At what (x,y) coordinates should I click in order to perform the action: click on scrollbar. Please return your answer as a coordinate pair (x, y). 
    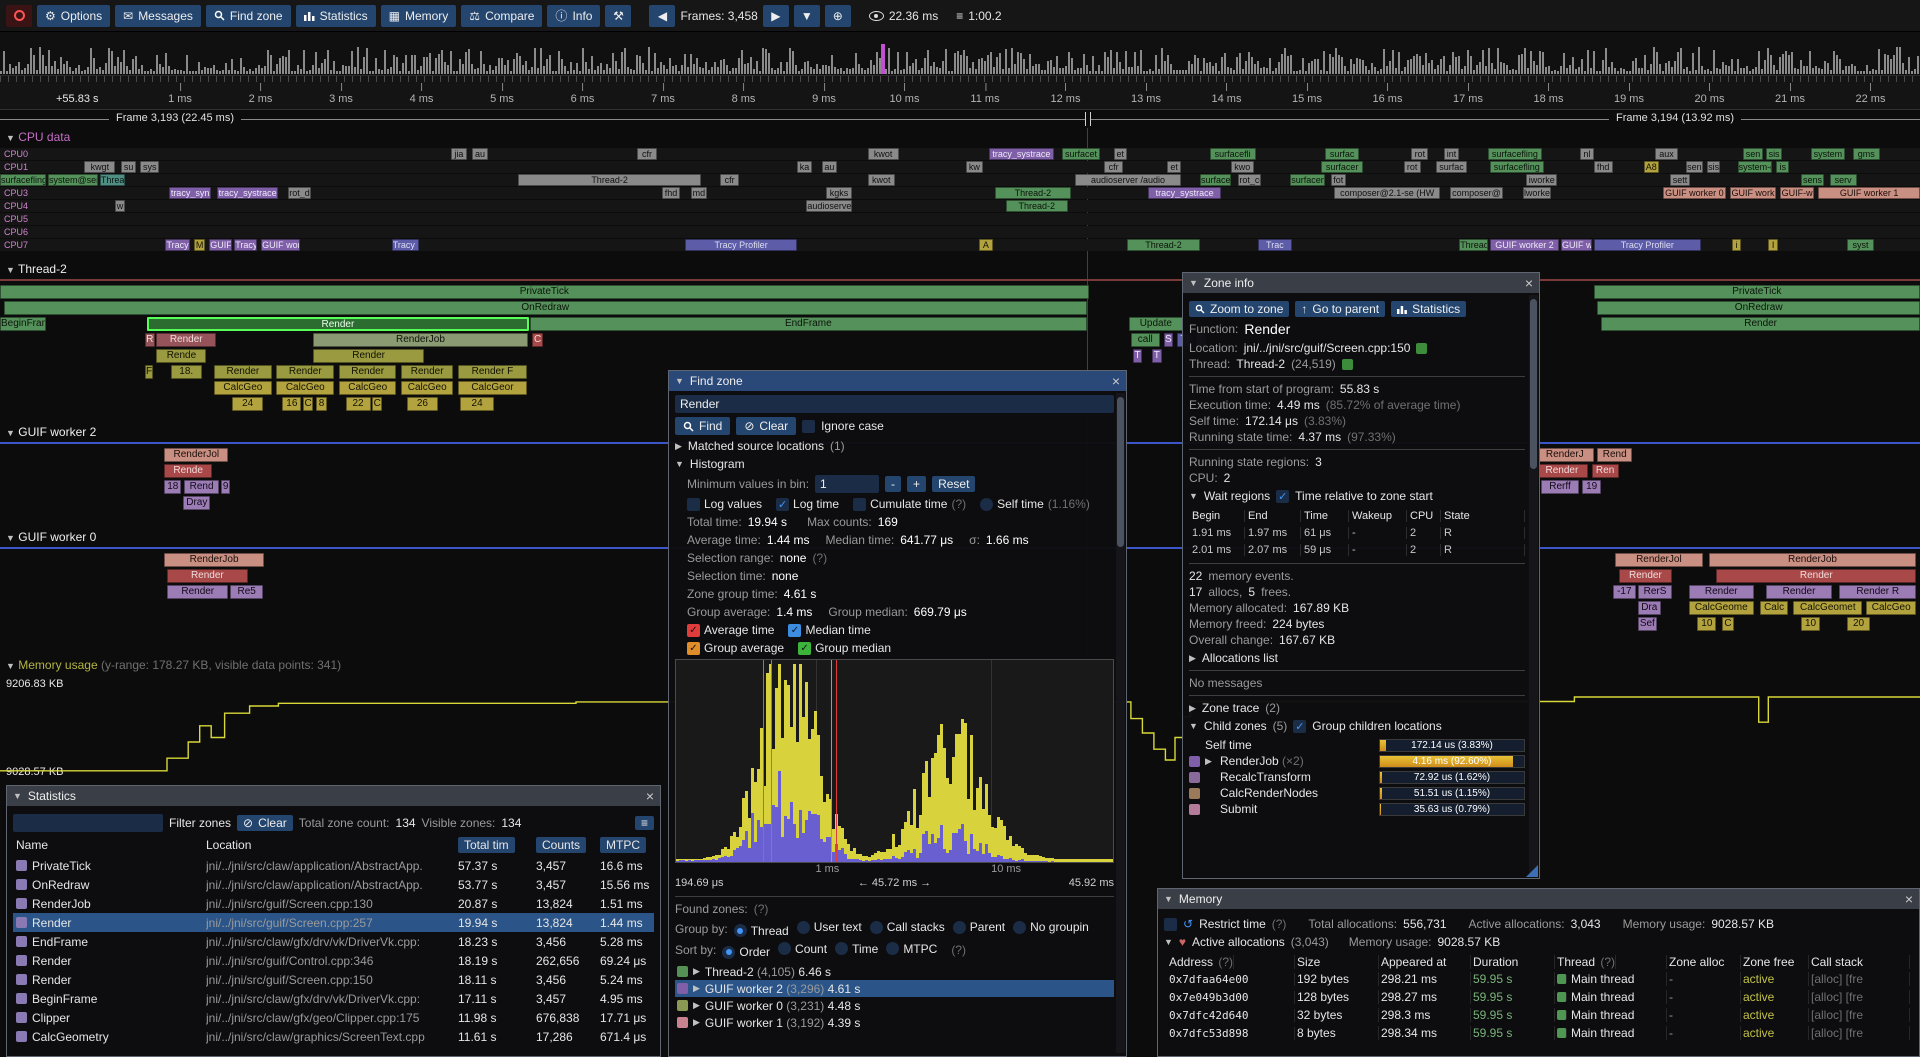
    Looking at the image, I should click on (1120, 723).